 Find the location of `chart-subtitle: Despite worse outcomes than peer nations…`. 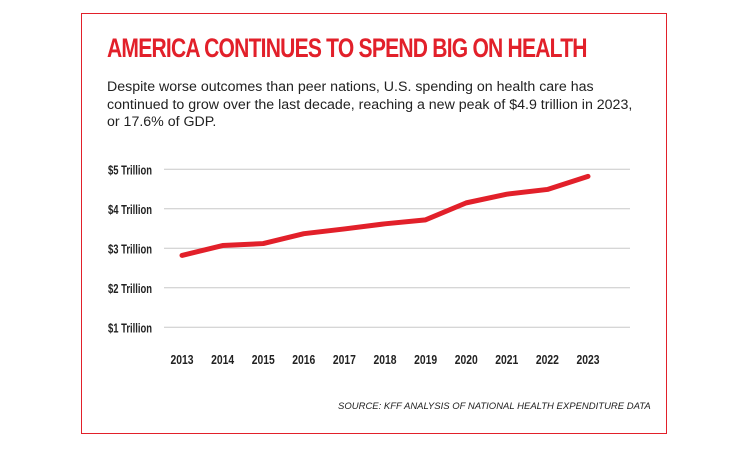

chart-subtitle: Despite worse outcomes than peer nations… is located at coordinates (370, 104).